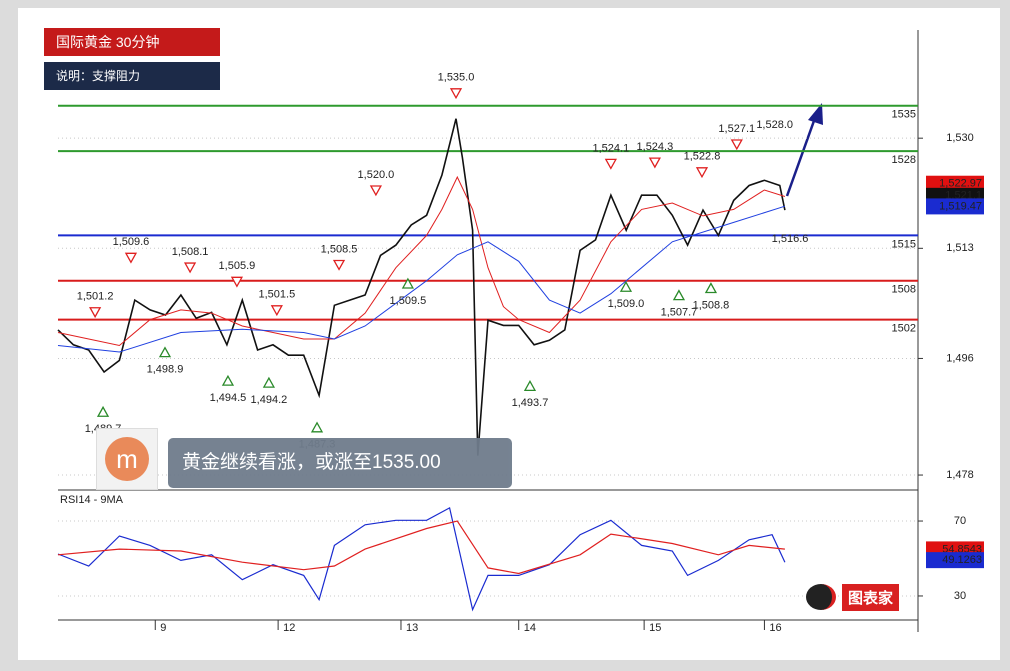  What do you see at coordinates (904, 328) in the screenshot?
I see `level-label: 1502` at bounding box center [904, 328].